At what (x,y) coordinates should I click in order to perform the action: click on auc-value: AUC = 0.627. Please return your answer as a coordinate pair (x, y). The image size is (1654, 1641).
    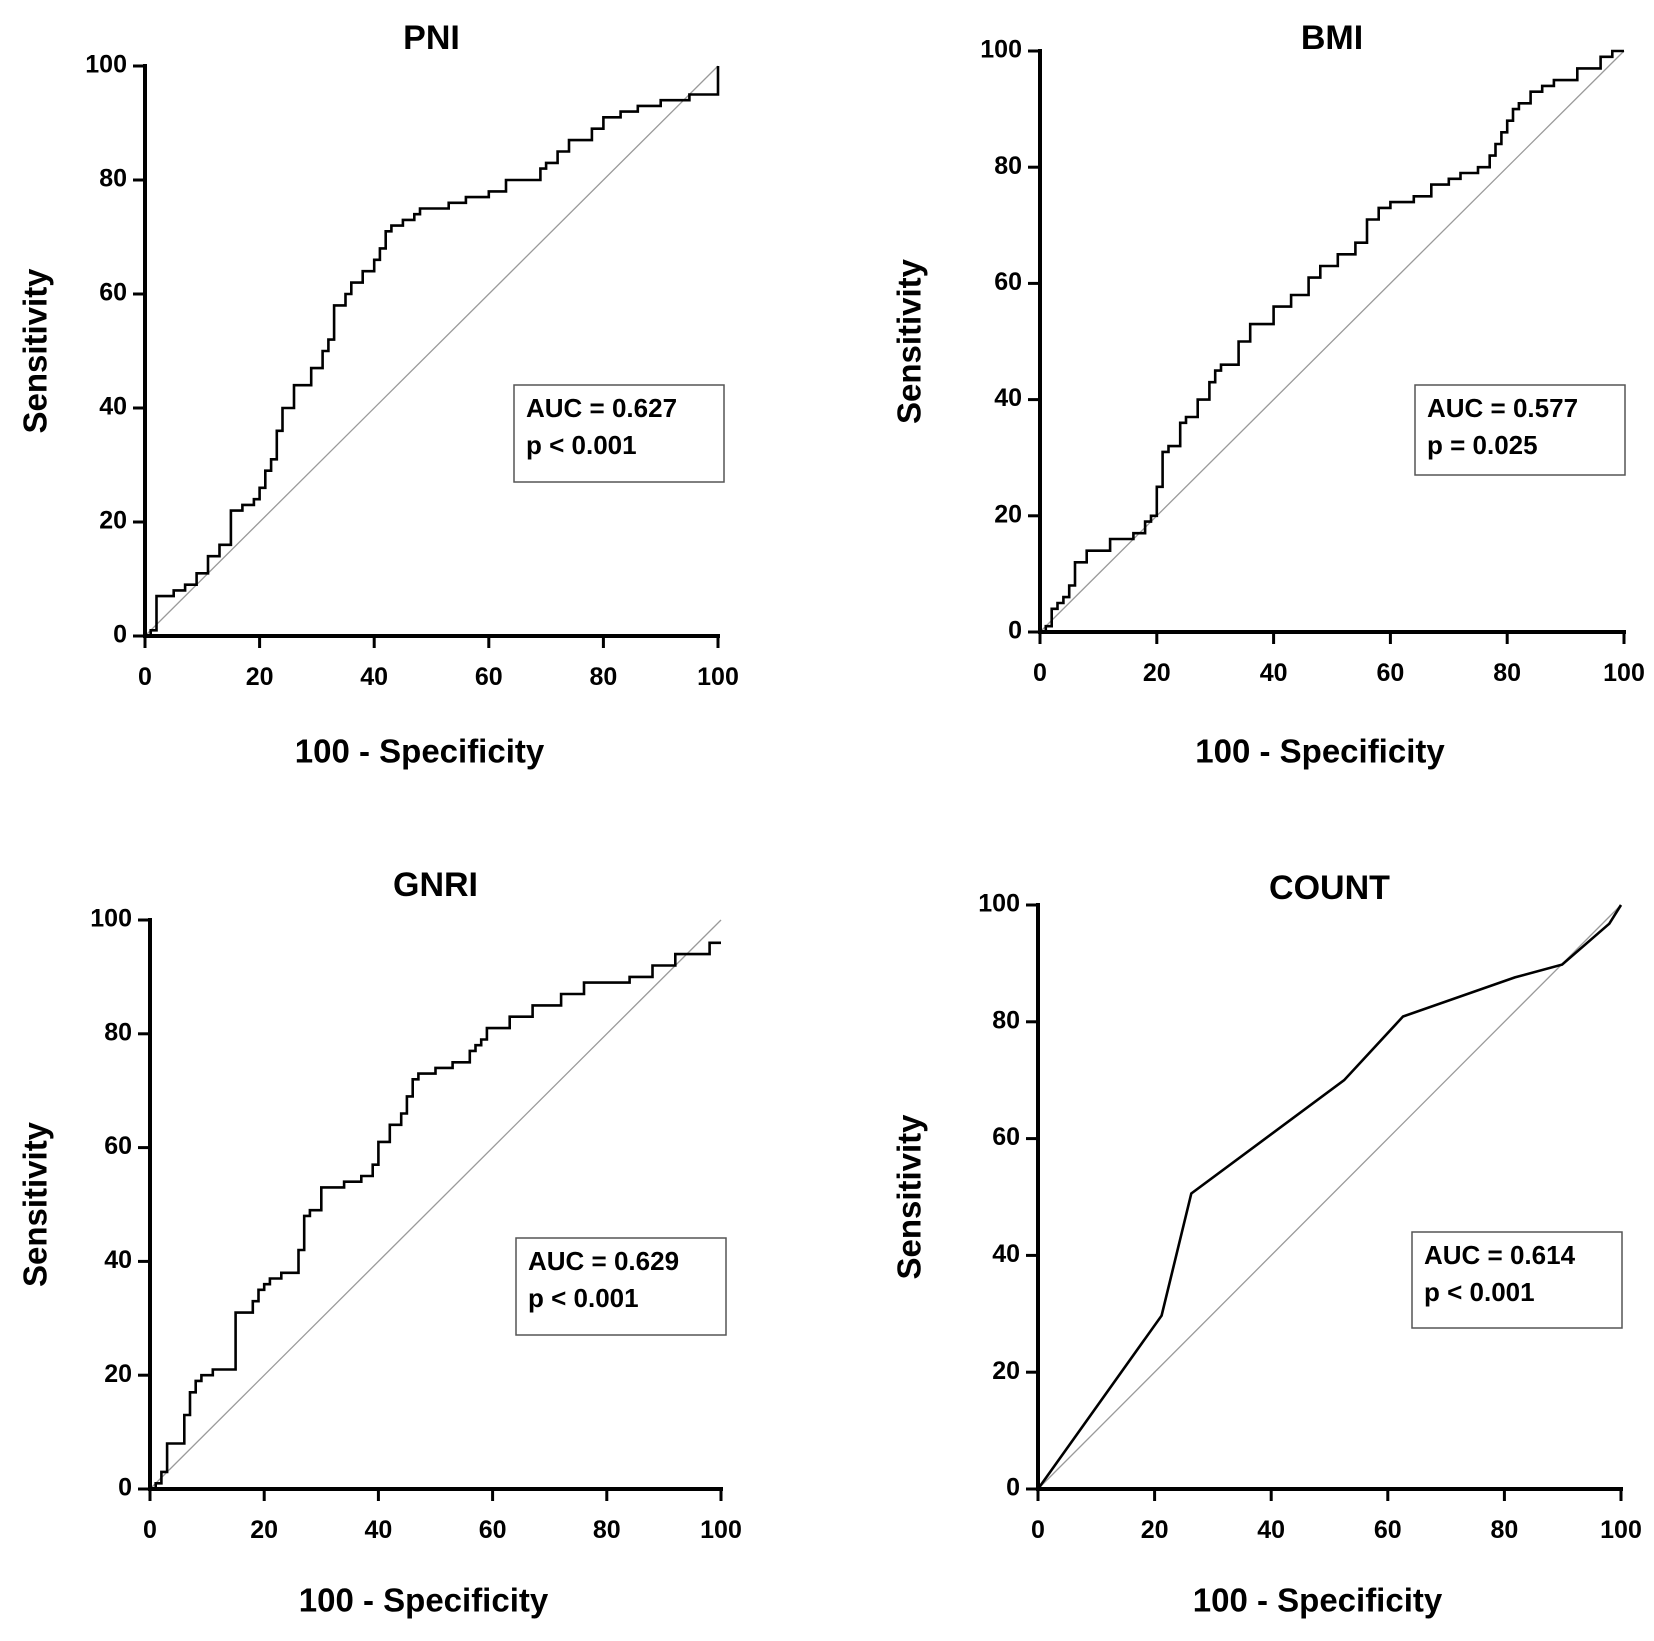
    Looking at the image, I should click on (601, 408).